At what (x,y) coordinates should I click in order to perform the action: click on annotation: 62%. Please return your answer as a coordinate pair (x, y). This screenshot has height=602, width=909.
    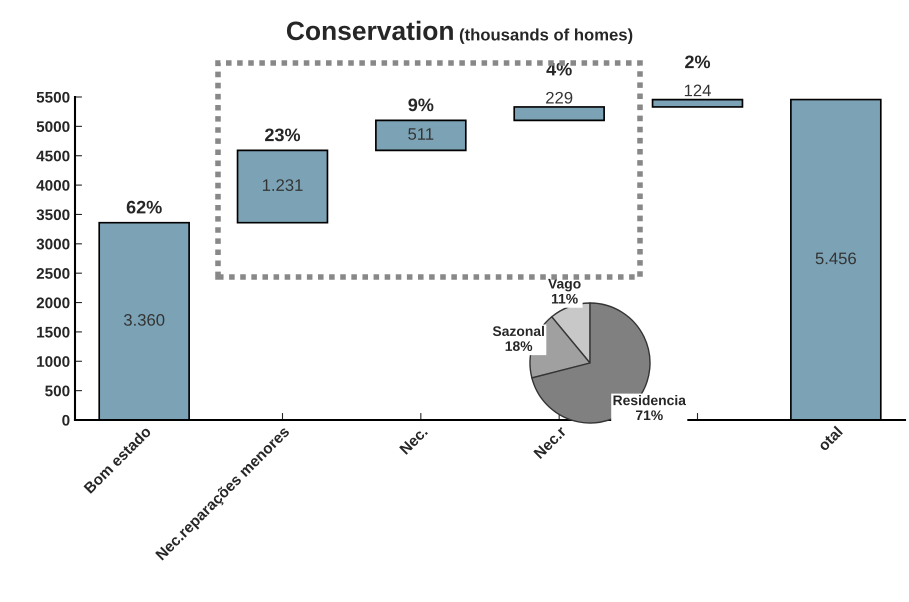
    Looking at the image, I should click on (144, 207).